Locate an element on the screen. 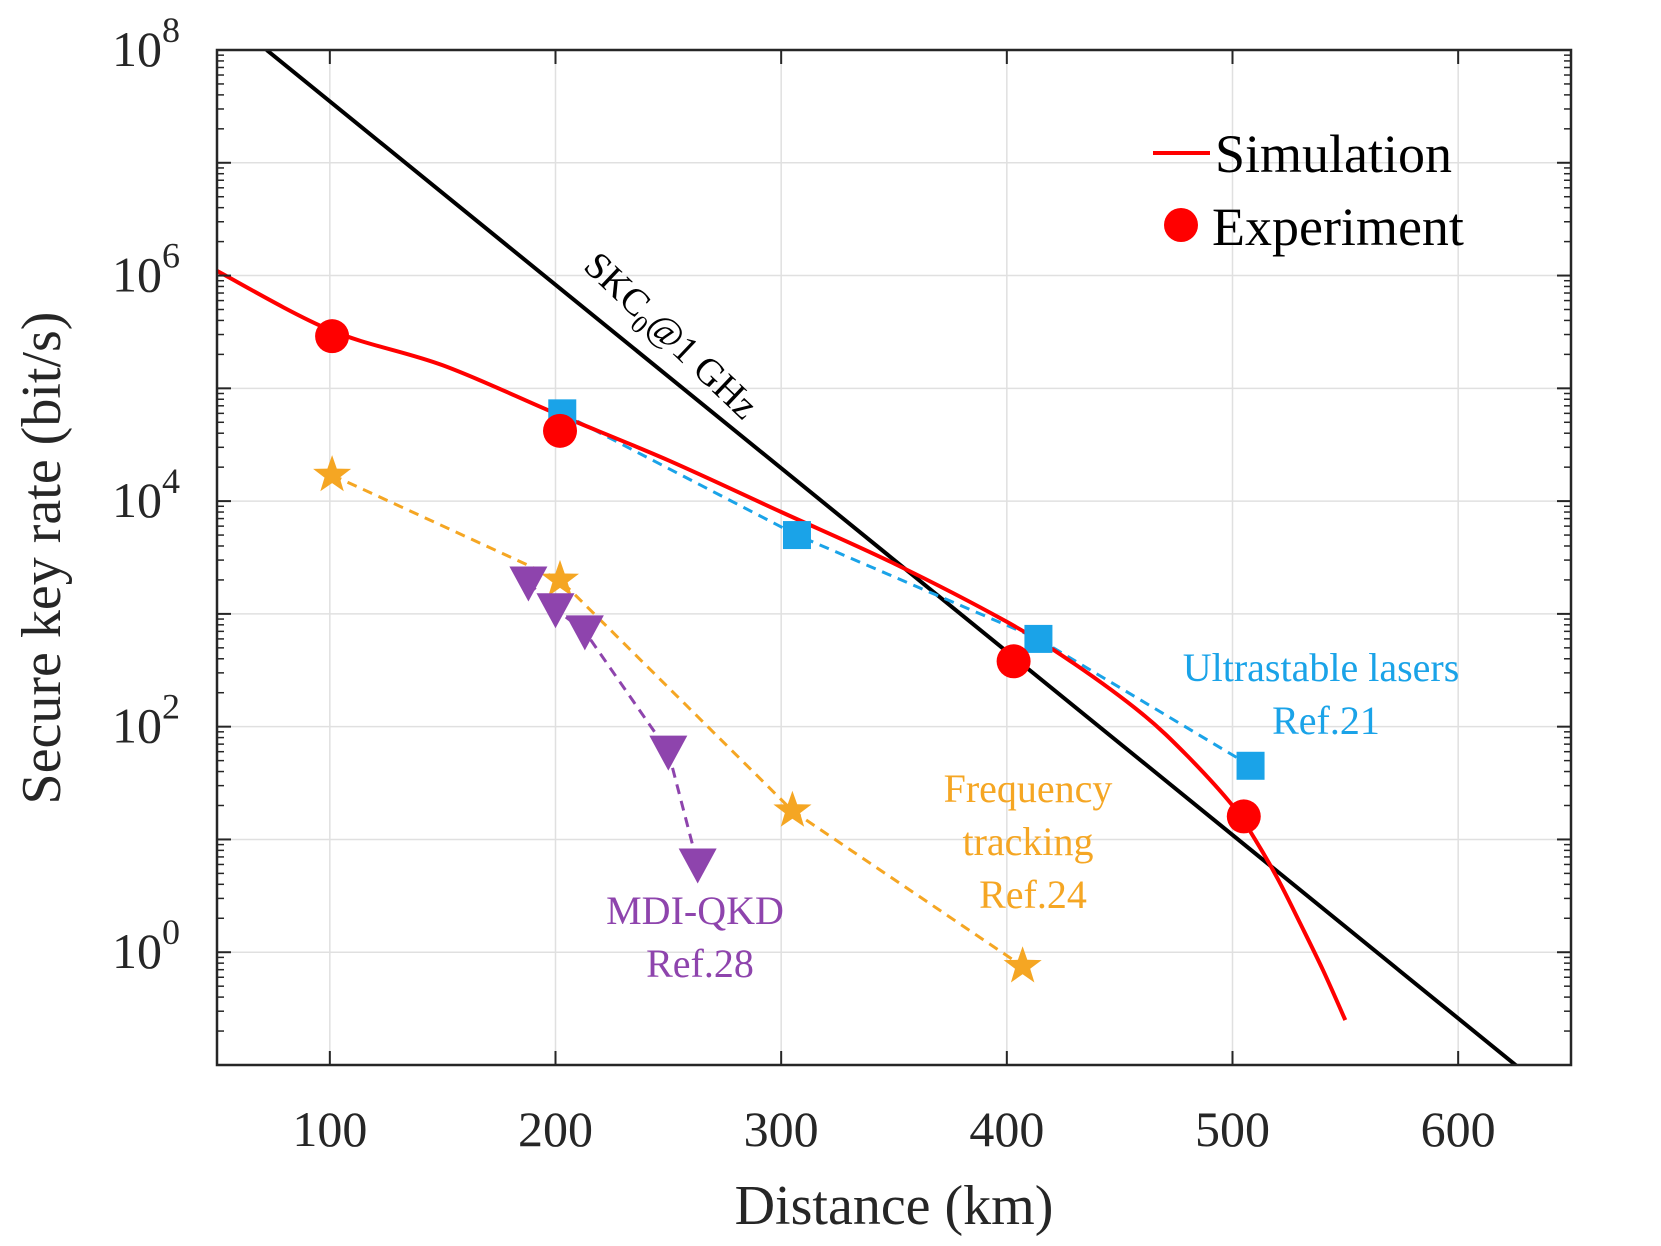 This screenshot has width=1661, height=1246. y-tick-exponent: 0 is located at coordinates (171, 932).